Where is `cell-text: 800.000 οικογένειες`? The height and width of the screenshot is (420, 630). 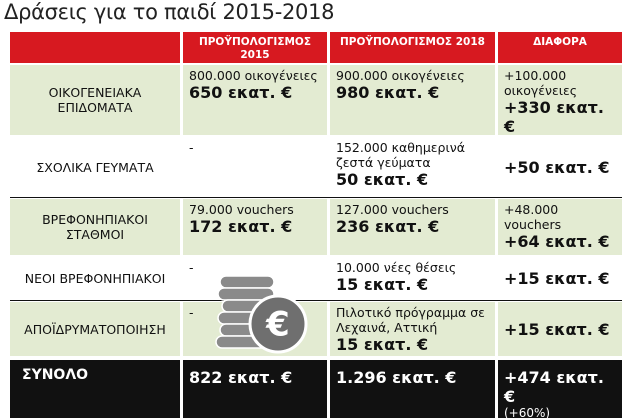
cell-text: 800.000 οικογένειες is located at coordinates (253, 75).